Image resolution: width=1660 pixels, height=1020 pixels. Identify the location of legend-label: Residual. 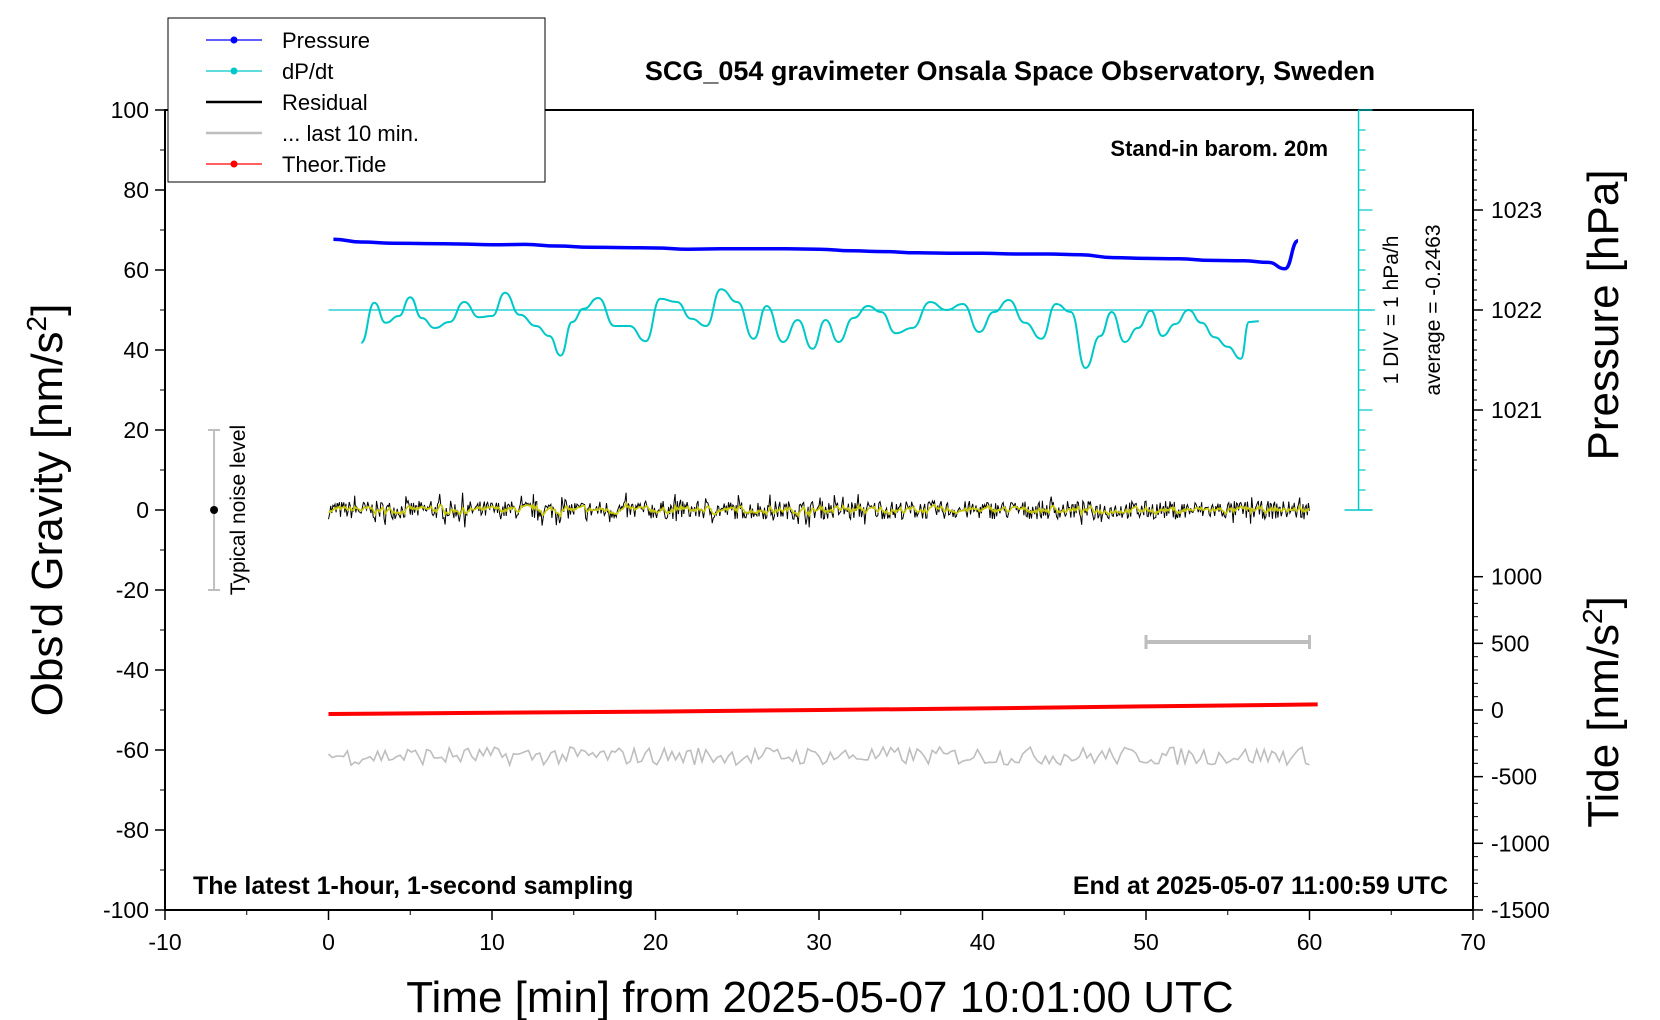
(325, 102).